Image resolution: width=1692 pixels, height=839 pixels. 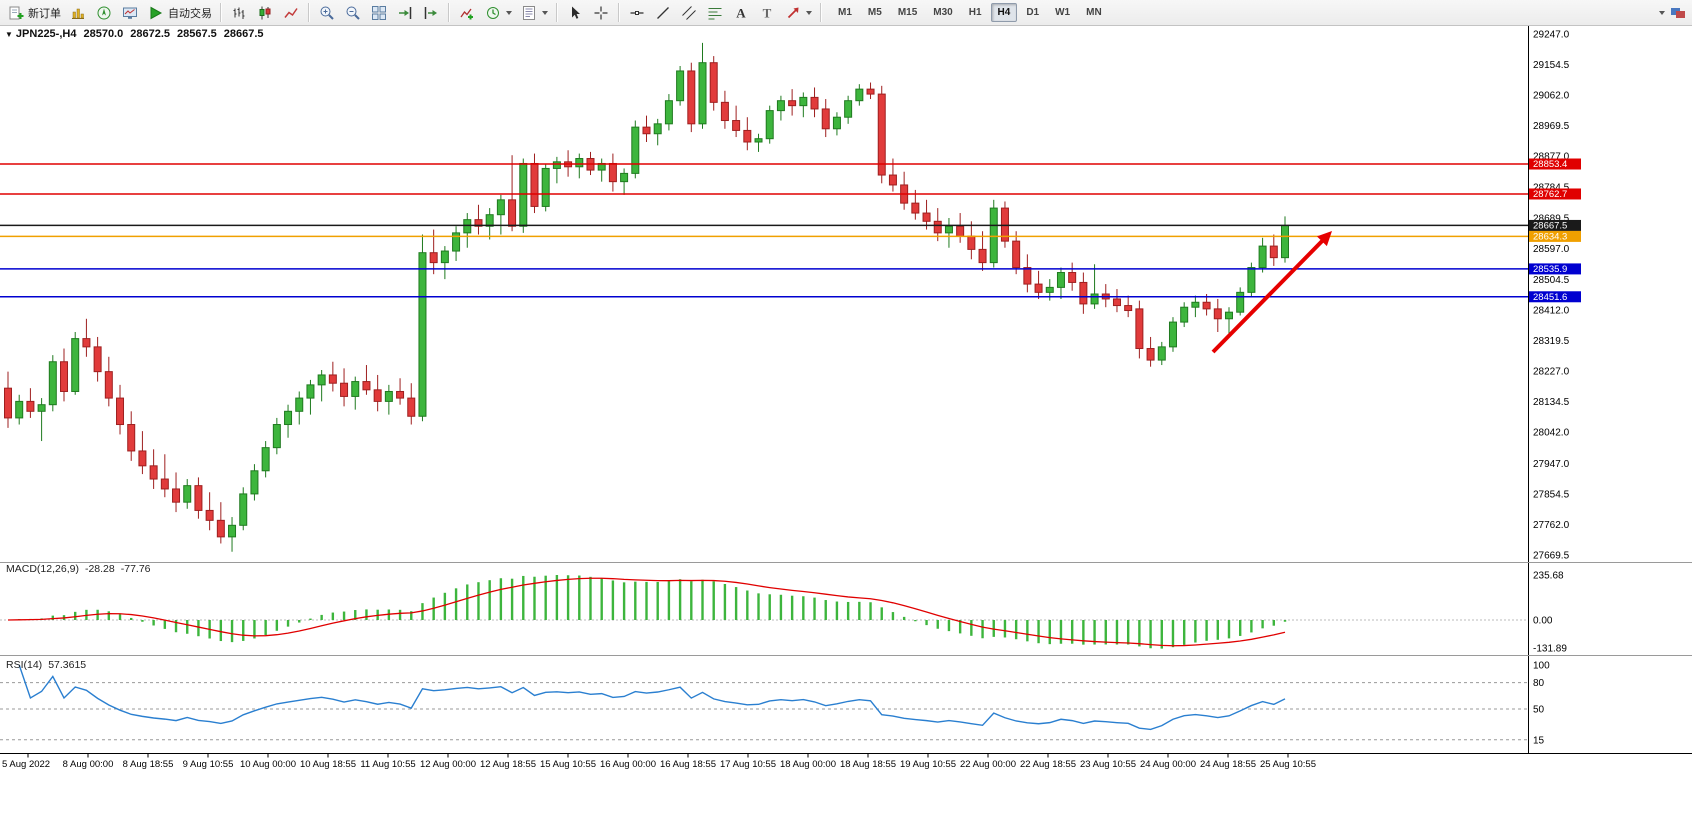 I want to click on timeframe-m15: M15, so click(x=907, y=12).